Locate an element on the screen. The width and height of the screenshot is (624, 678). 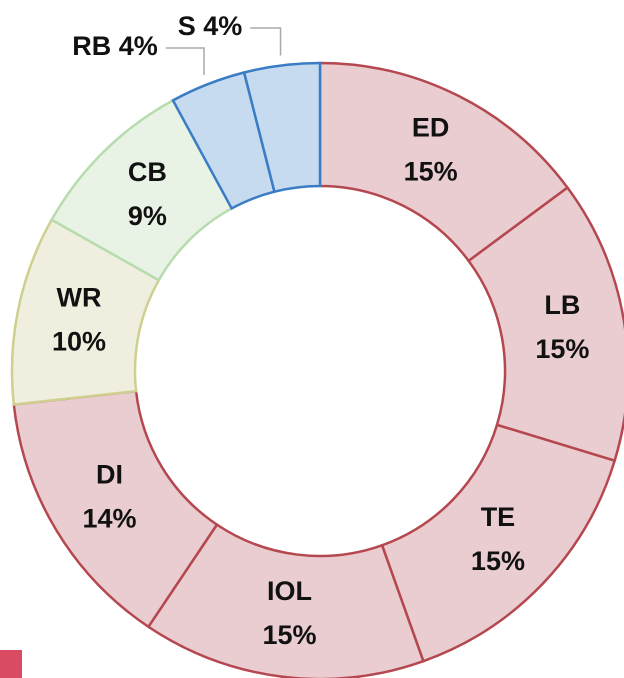
slice-label: TE is located at coordinates (498, 517).